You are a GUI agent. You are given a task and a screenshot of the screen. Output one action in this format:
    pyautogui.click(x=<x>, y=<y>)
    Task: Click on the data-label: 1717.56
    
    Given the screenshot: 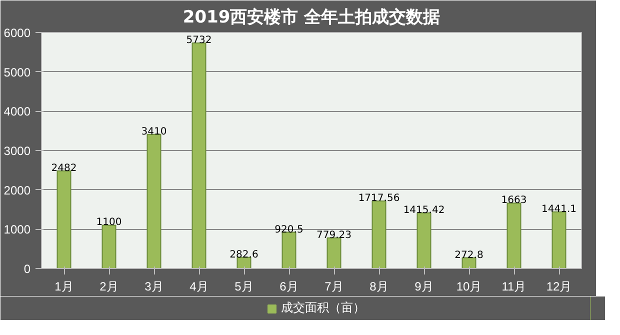 What is the action you would take?
    pyautogui.click(x=379, y=198)
    